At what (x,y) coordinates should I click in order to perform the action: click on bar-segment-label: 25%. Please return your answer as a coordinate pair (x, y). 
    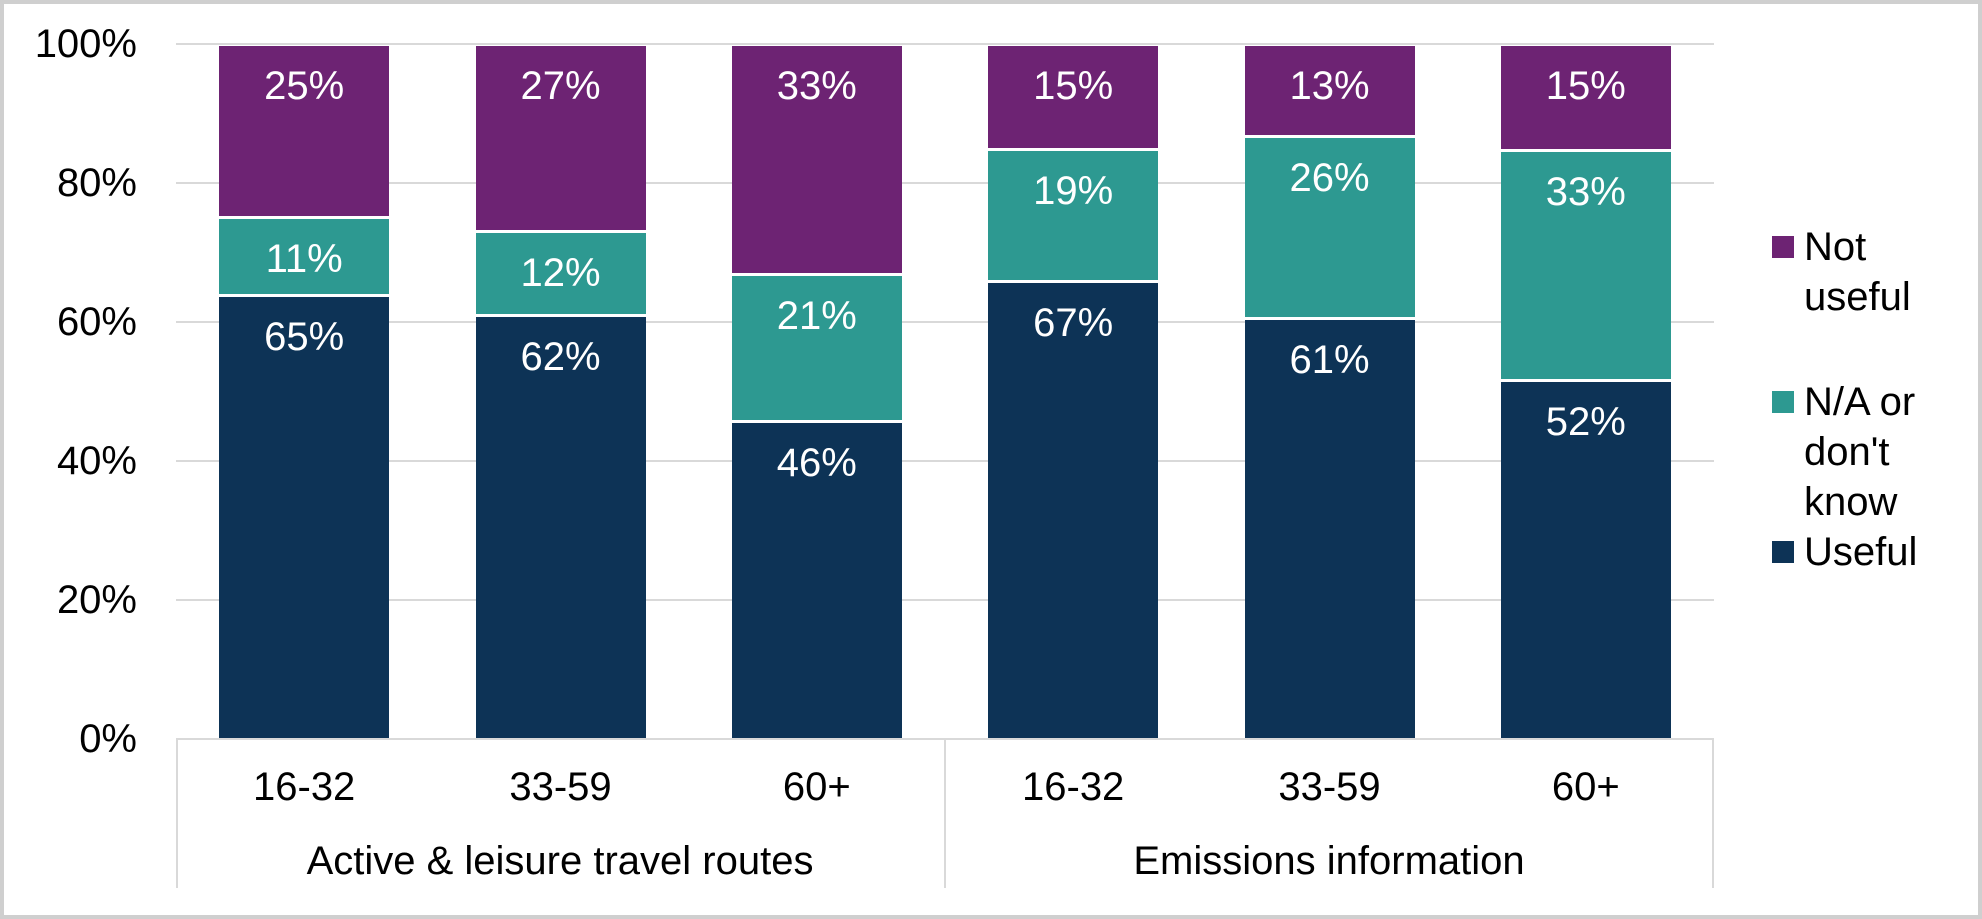
    Looking at the image, I should click on (304, 86).